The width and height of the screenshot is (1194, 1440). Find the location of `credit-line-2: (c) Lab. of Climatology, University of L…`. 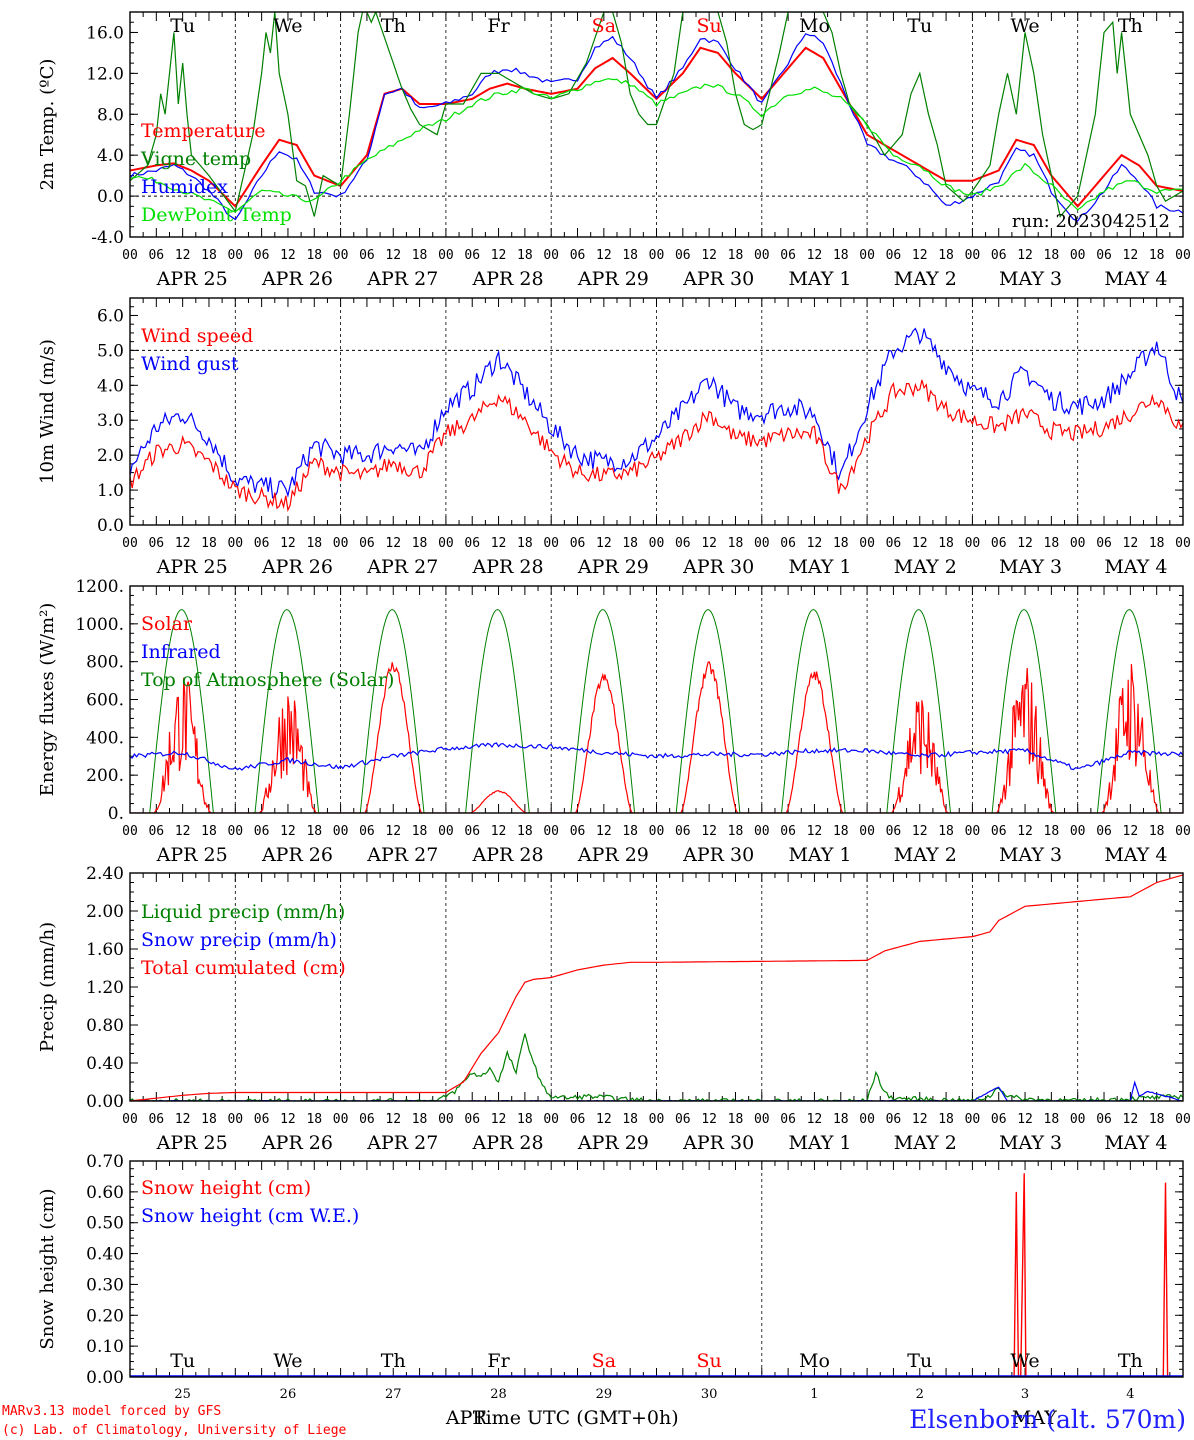

credit-line-2: (c) Lab. of Climatology, University of L… is located at coordinates (174, 1430).